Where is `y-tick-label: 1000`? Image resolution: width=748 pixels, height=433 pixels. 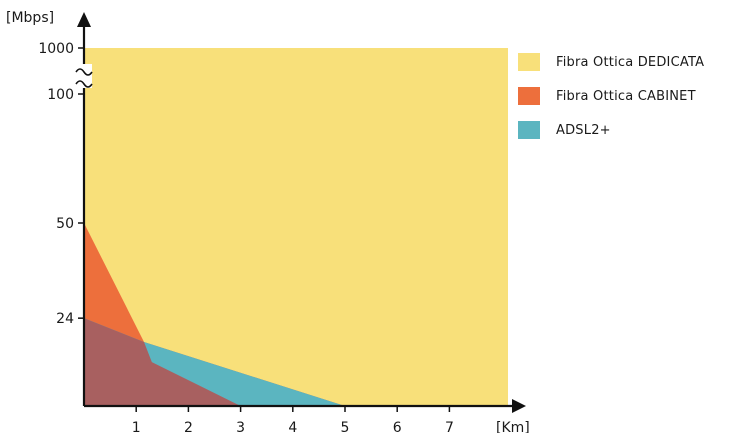 y-tick-label: 1000 is located at coordinates (56, 49).